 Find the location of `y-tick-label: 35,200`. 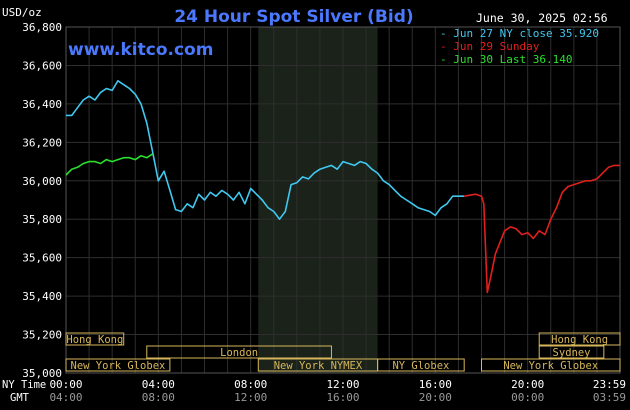

y-tick-label: 35,200 is located at coordinates (42, 335).